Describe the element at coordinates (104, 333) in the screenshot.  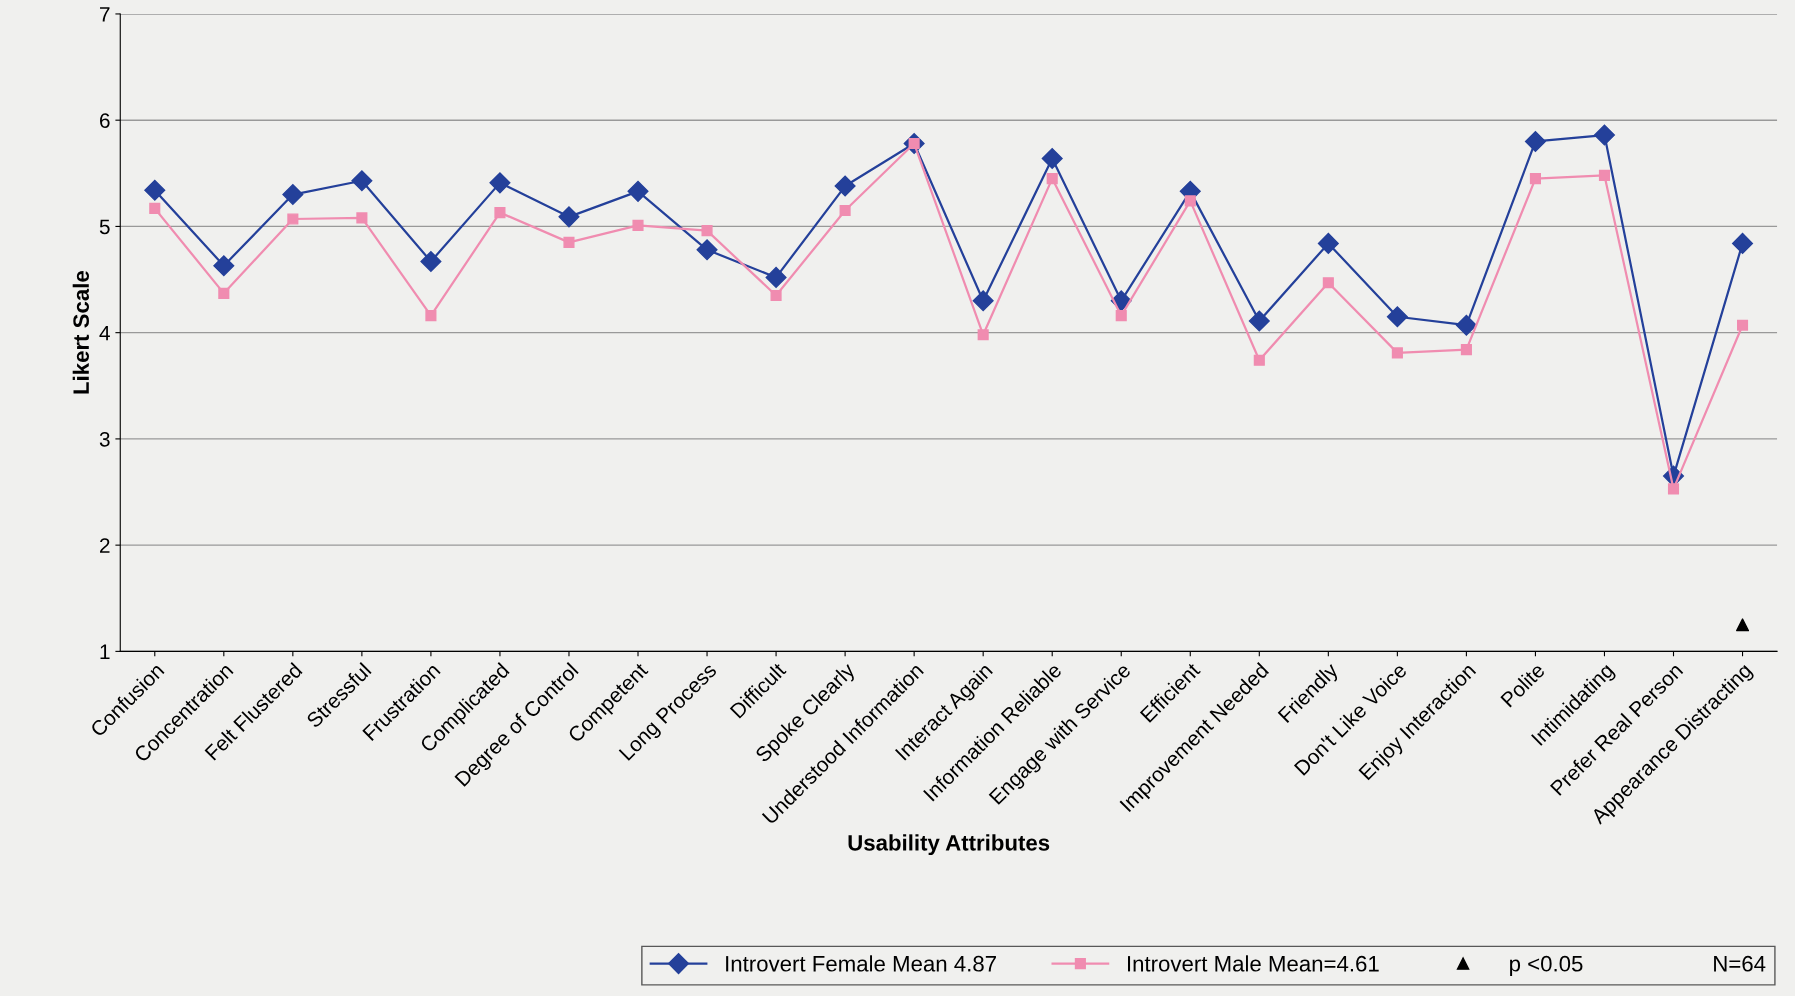
I see `y-tick-label: 4` at that location.